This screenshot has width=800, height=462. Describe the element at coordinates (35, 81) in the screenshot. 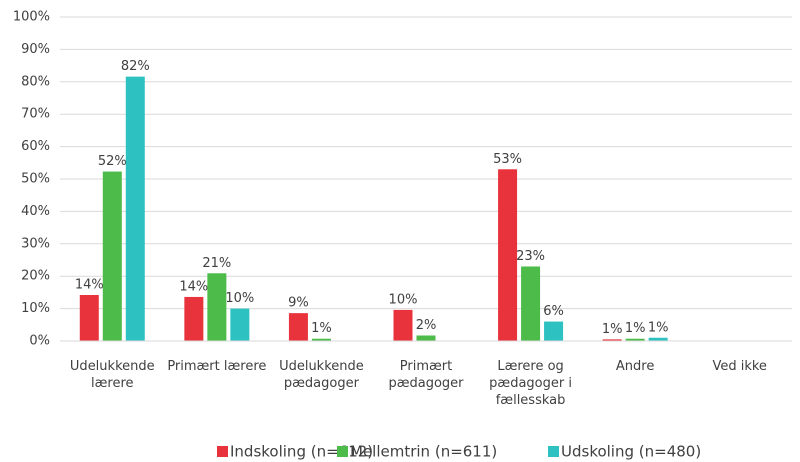

I see `y-tick-label: 80%` at that location.